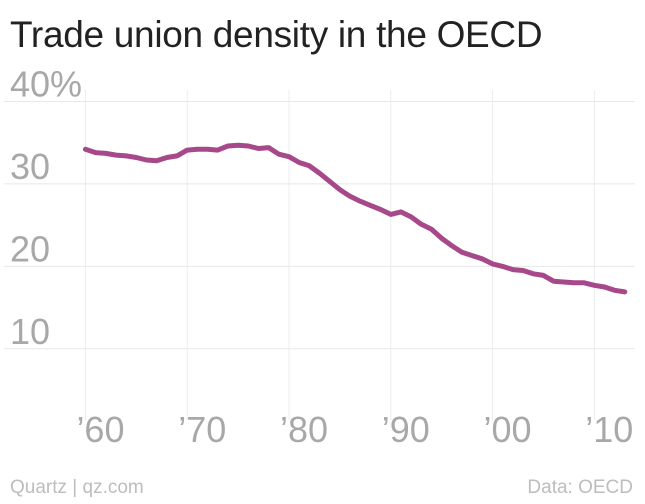  What do you see at coordinates (580, 487) in the screenshot?
I see `data-source: Data: OECD` at bounding box center [580, 487].